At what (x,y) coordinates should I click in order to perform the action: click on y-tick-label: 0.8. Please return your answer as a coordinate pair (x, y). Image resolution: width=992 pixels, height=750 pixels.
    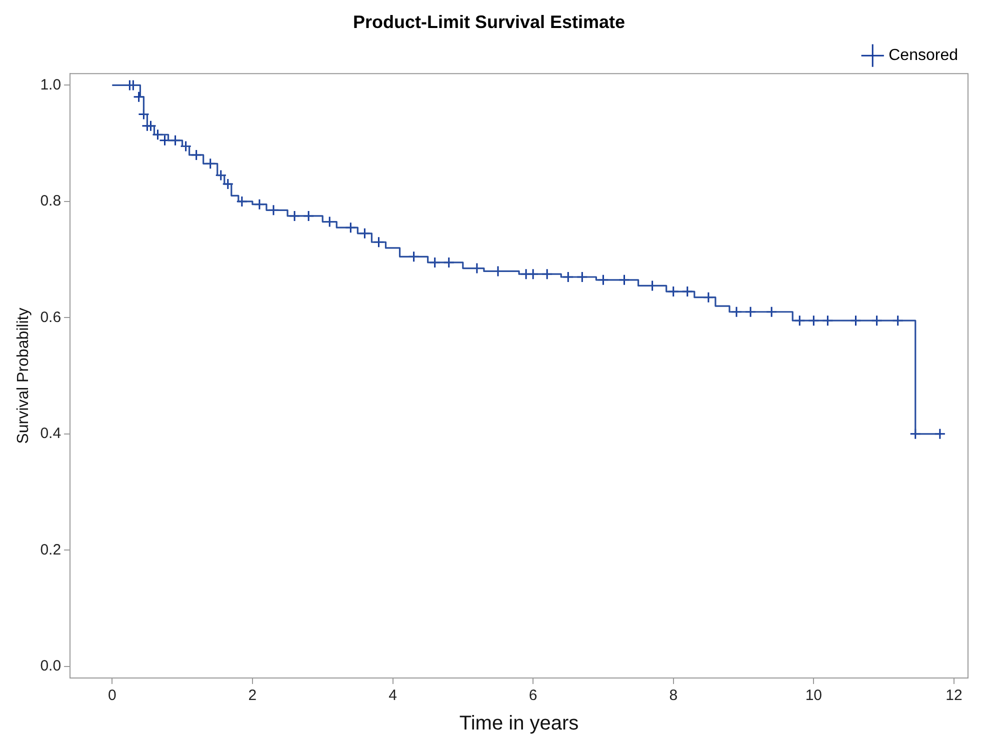
    Looking at the image, I should click on (51, 201).